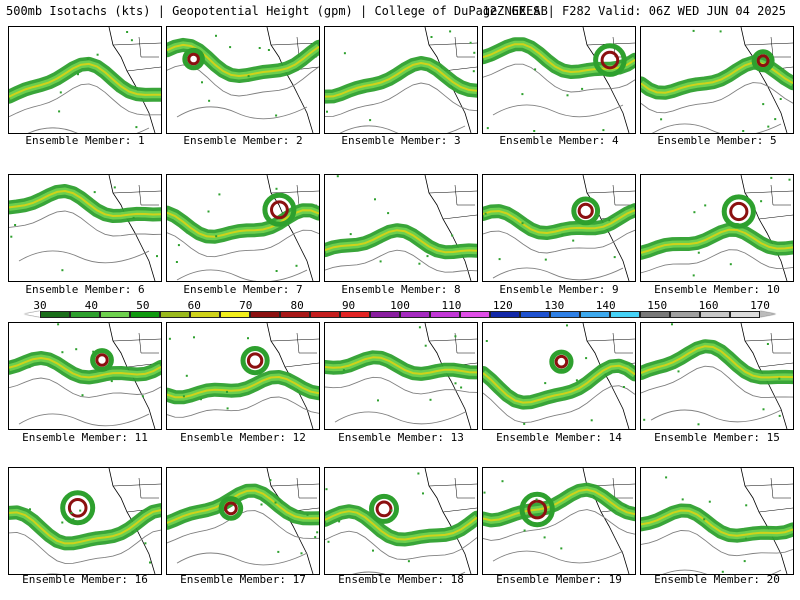 This screenshot has width=800, height=600. What do you see at coordinates (401, 579) in the screenshot?
I see `panel-label: Ensemble Member: 18` at bounding box center [401, 579].